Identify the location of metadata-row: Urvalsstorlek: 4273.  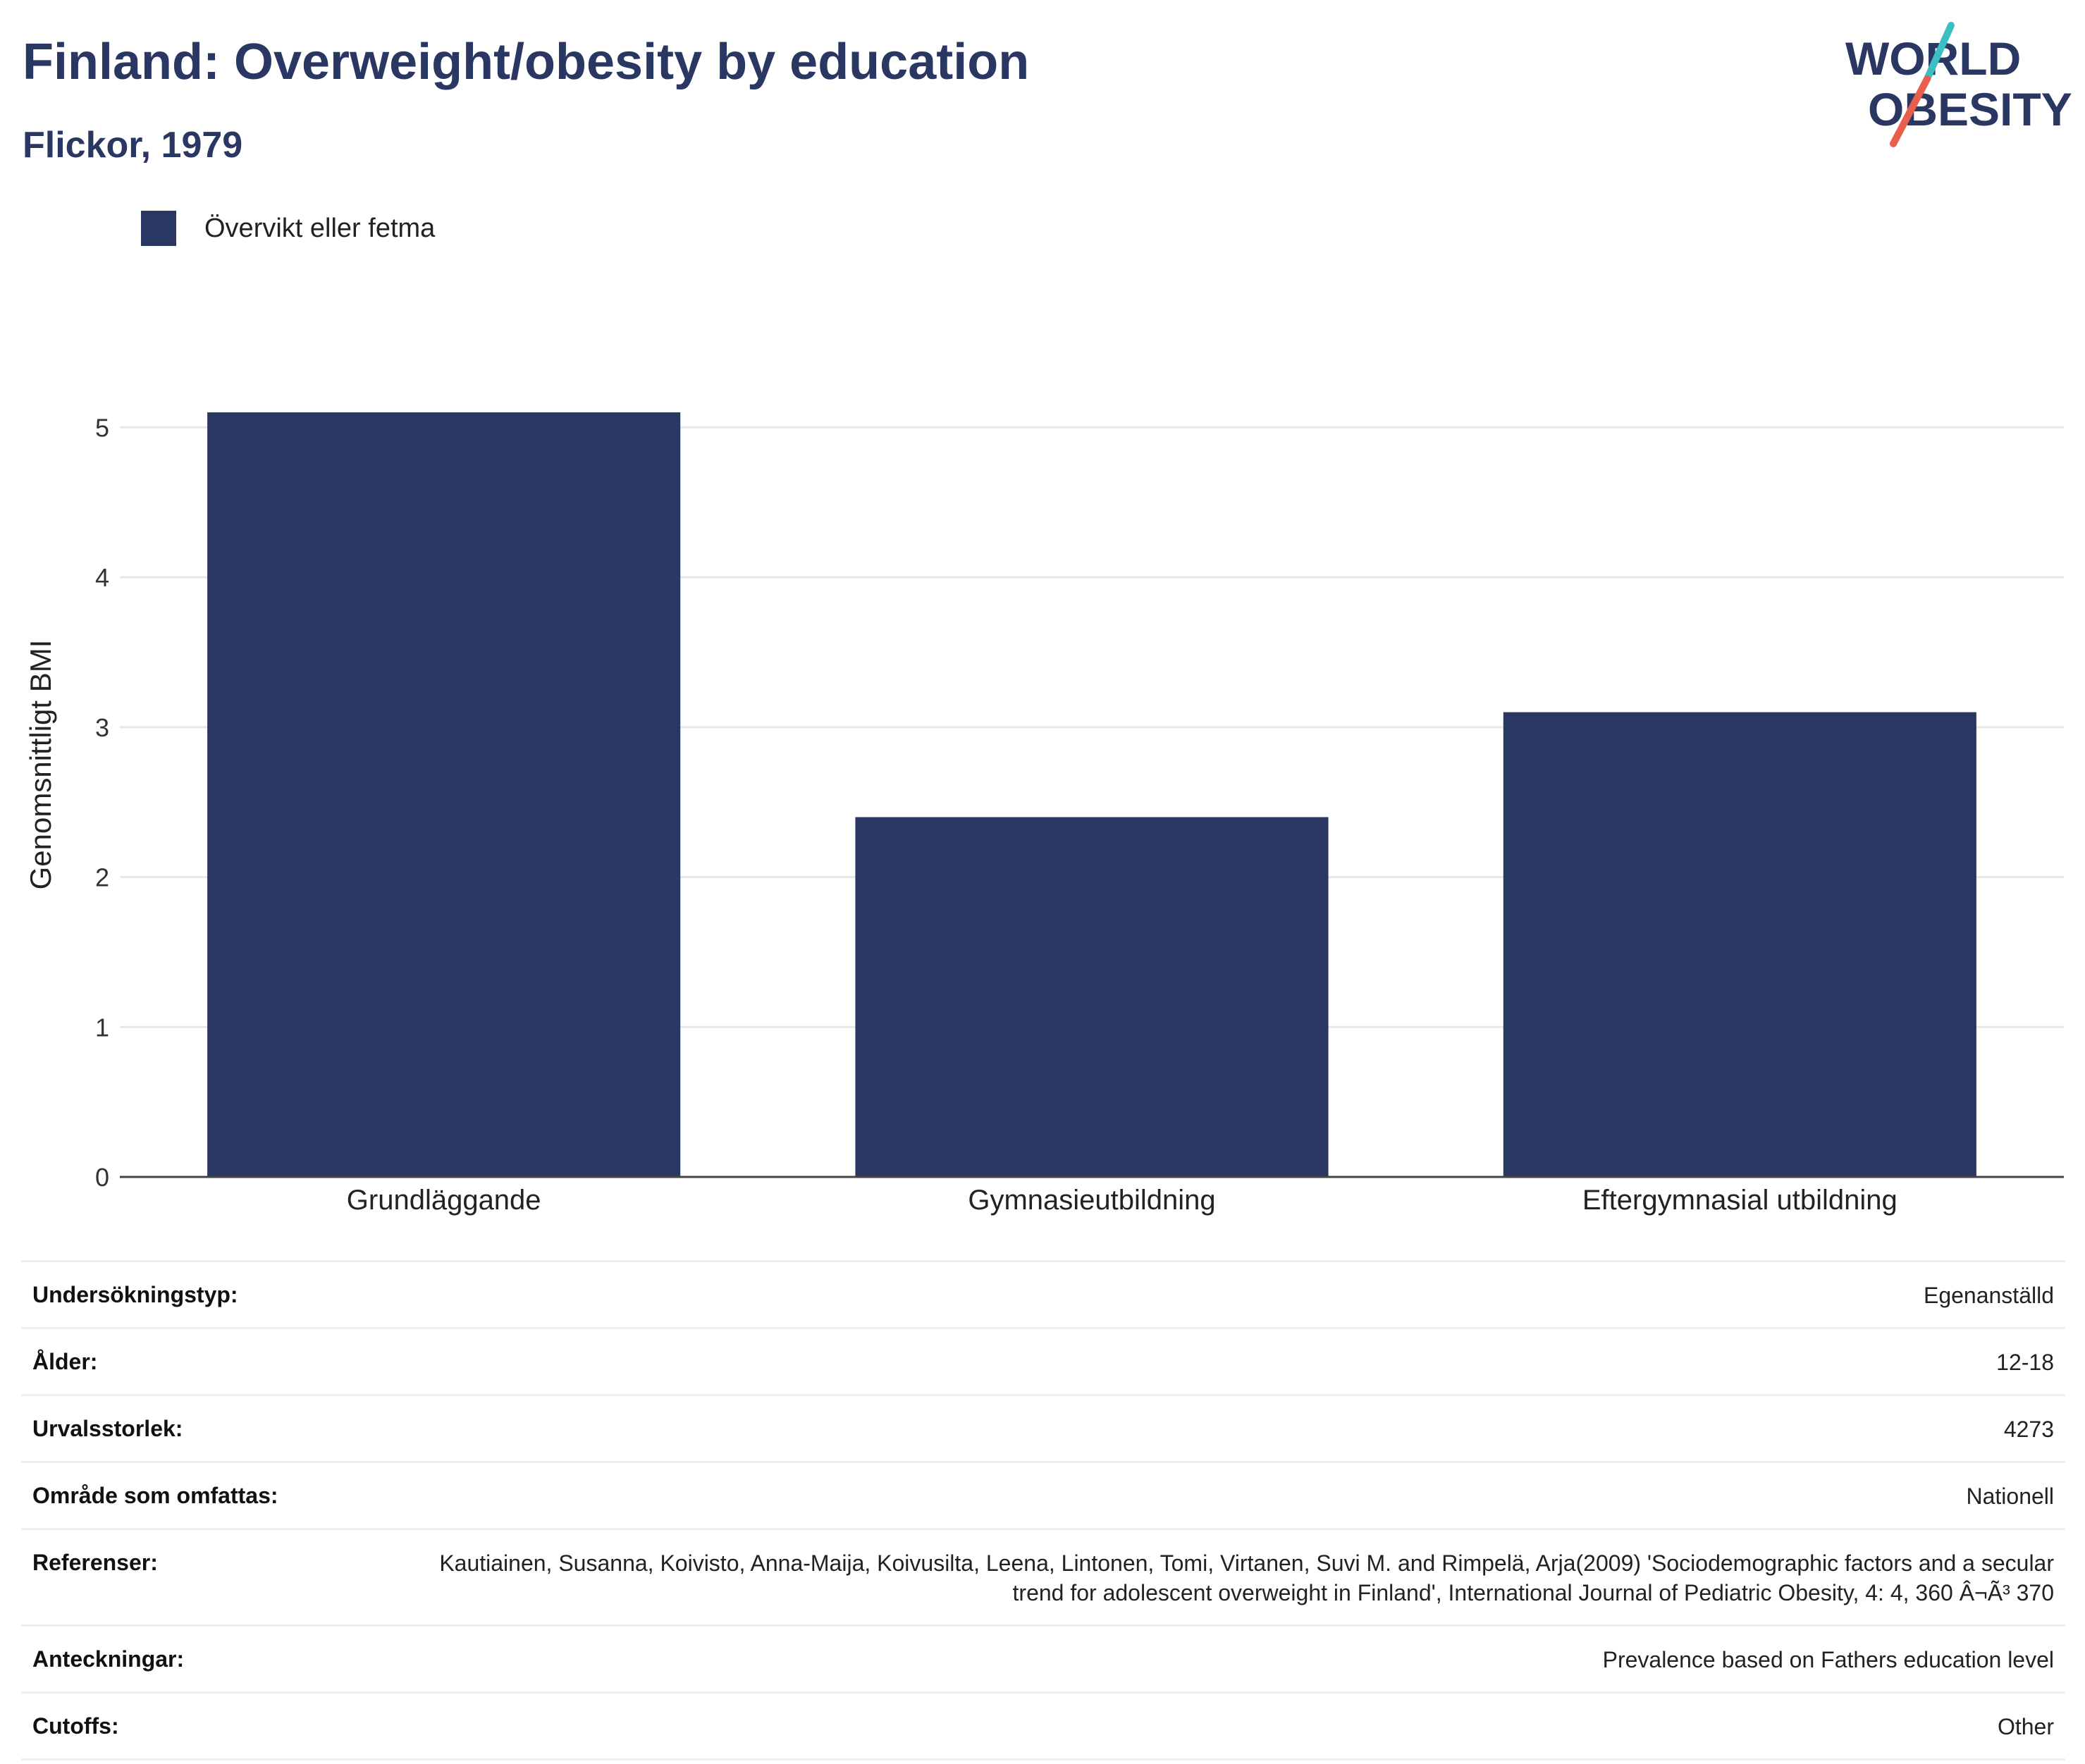
(1043, 1429).